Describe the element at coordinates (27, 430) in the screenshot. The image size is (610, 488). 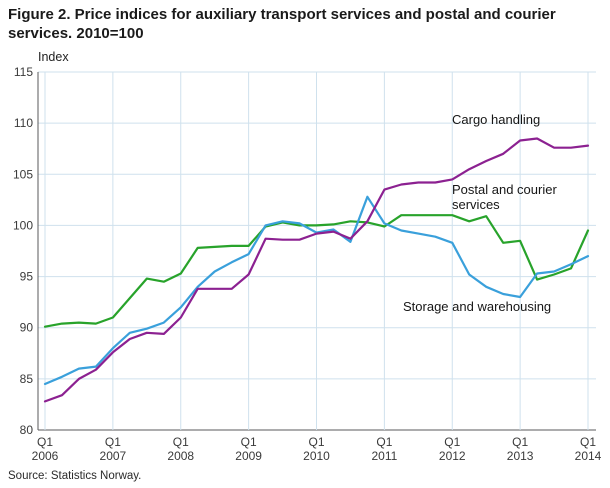
I see `y-tick-label: 80` at that location.